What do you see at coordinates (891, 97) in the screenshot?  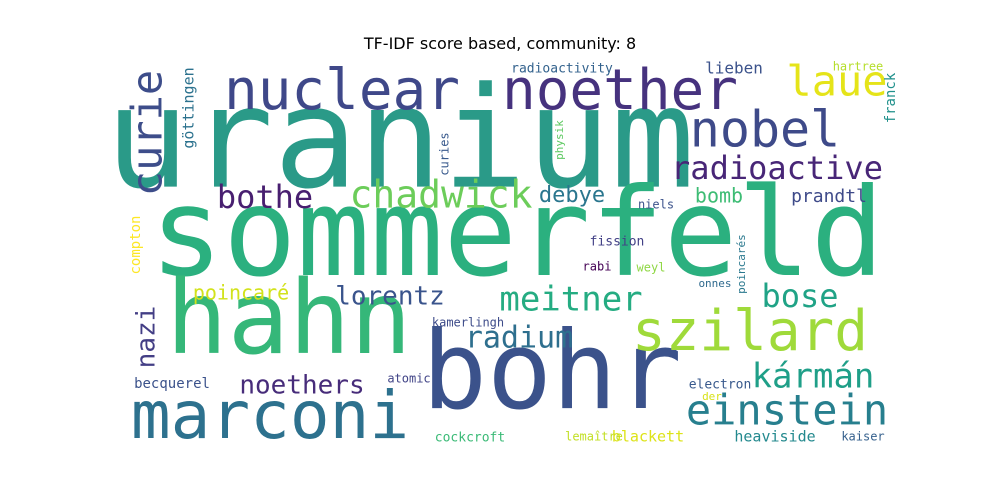 I see `word-28: franck` at bounding box center [891, 97].